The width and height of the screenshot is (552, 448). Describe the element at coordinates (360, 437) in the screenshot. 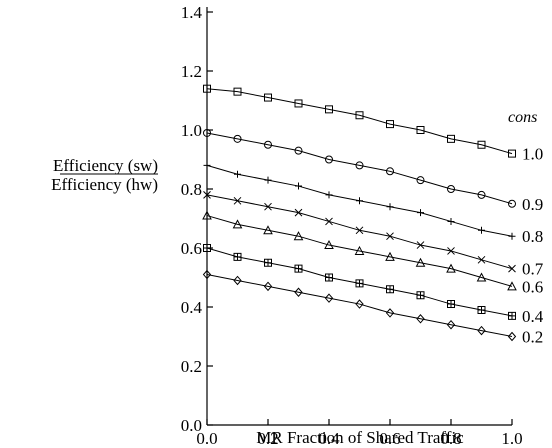

I see `x-axis-title: MR Fraction of Shared Traffic` at that location.